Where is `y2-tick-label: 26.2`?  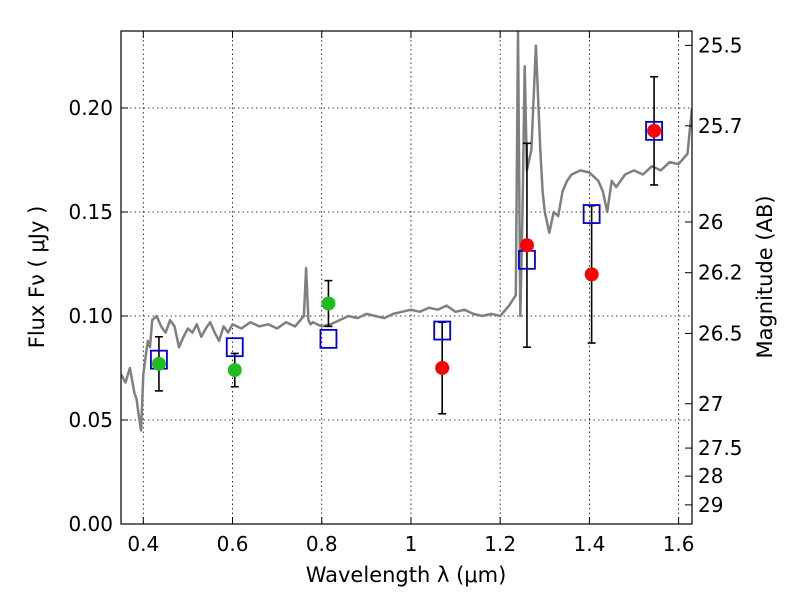
y2-tick-label: 26.2 is located at coordinates (720, 273).